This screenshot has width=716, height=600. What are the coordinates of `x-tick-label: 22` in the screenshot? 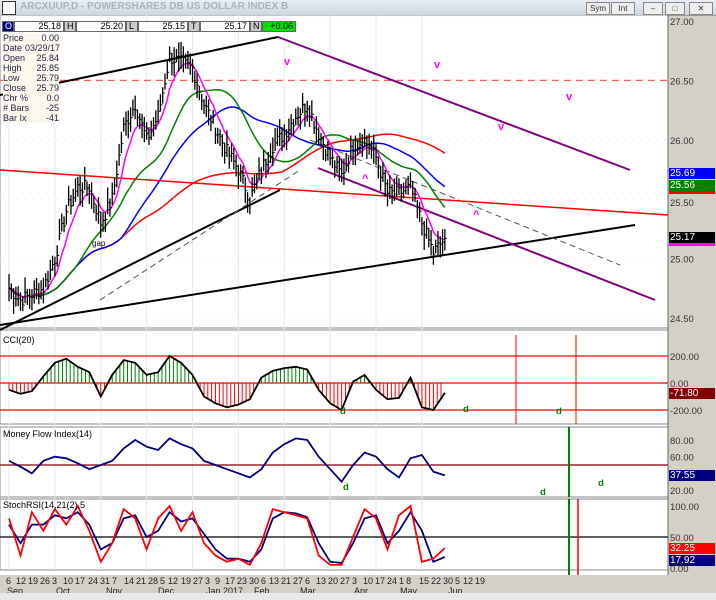 It's located at (436, 581).